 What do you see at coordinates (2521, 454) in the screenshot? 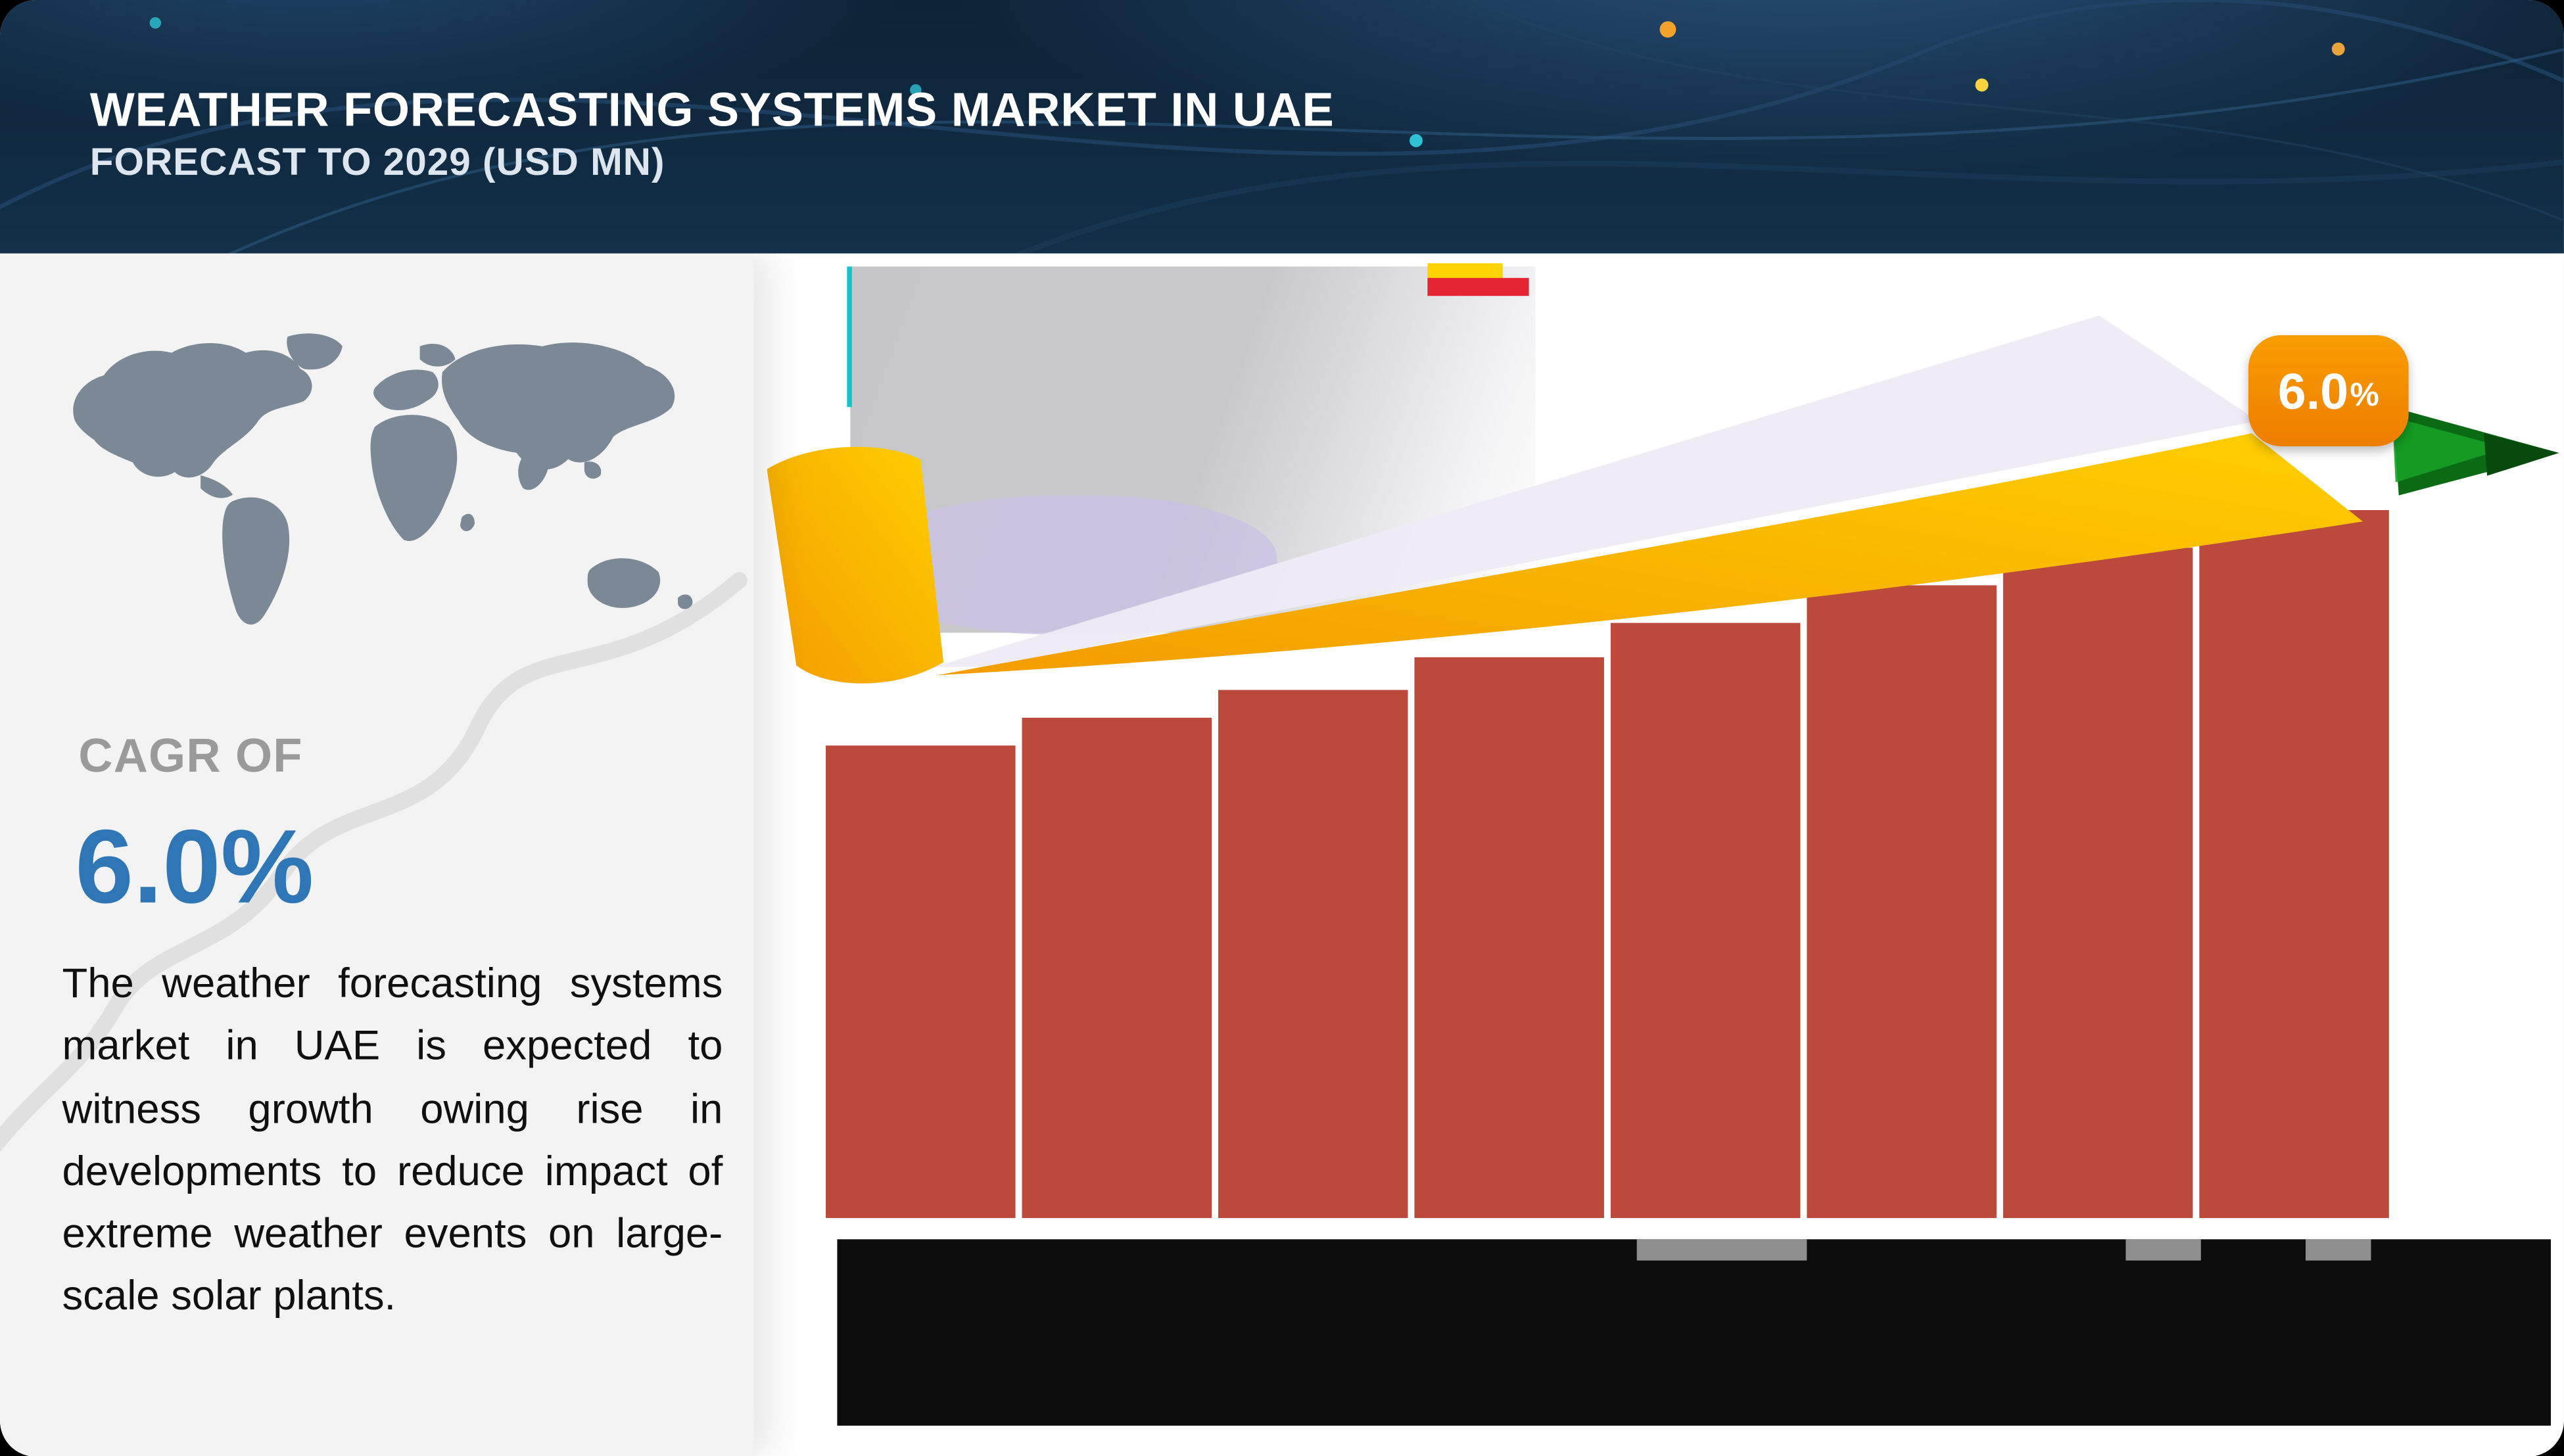
I see `growth-arrow-green-tip` at bounding box center [2521, 454].